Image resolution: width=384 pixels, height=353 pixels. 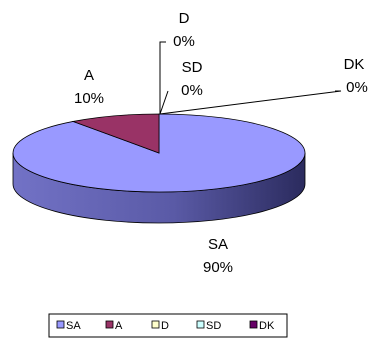 I want to click on legend-label-d: D, so click(x=165, y=326).